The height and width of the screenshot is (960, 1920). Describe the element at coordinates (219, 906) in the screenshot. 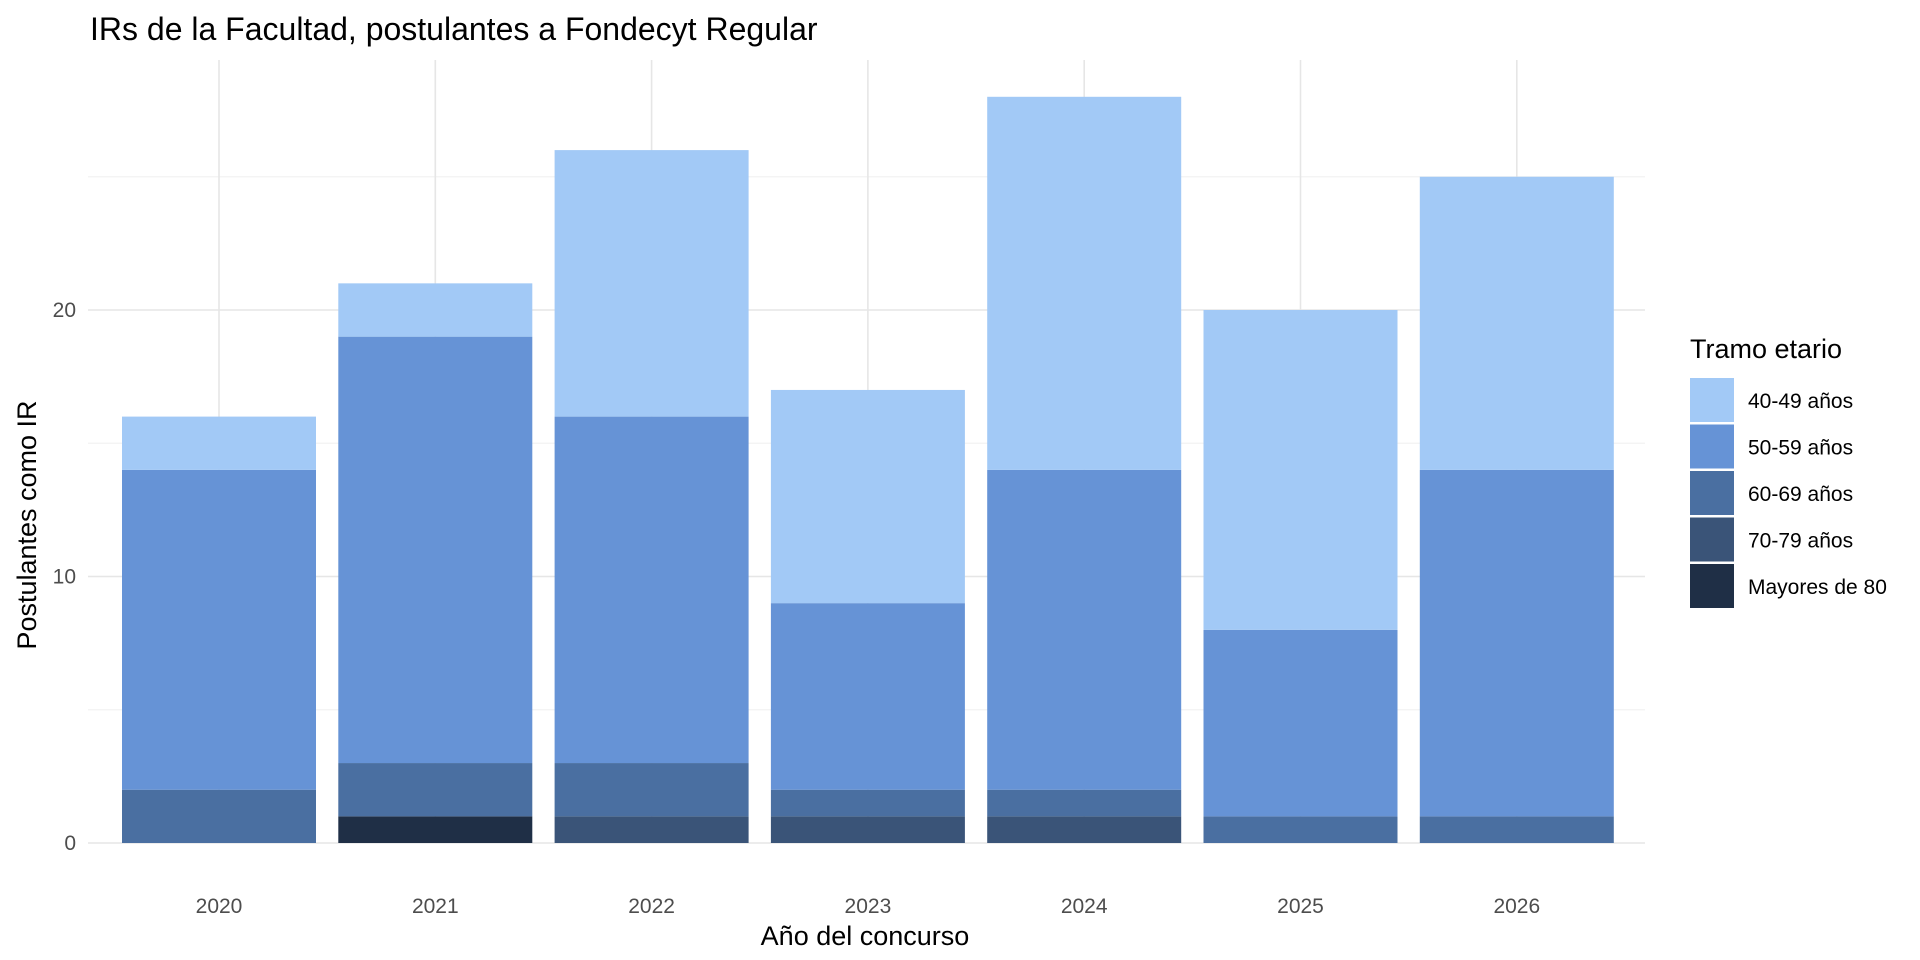

I see `x-tick-label: 2020` at that location.